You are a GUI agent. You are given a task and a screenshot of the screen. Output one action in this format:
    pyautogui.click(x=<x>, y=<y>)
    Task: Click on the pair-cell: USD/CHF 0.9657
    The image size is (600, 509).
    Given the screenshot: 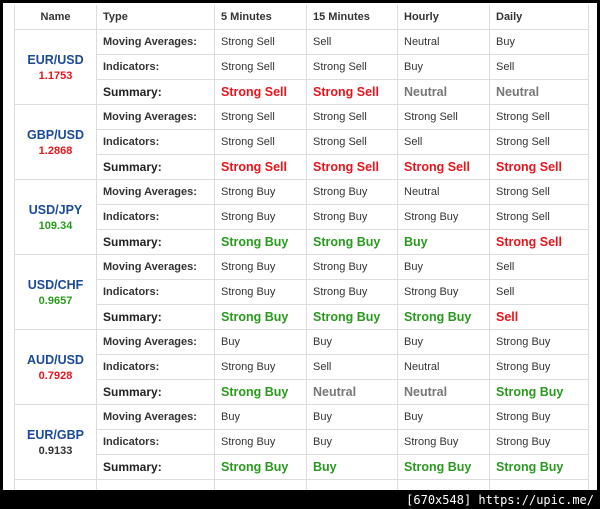 What is the action you would take?
    pyautogui.click(x=55, y=292)
    